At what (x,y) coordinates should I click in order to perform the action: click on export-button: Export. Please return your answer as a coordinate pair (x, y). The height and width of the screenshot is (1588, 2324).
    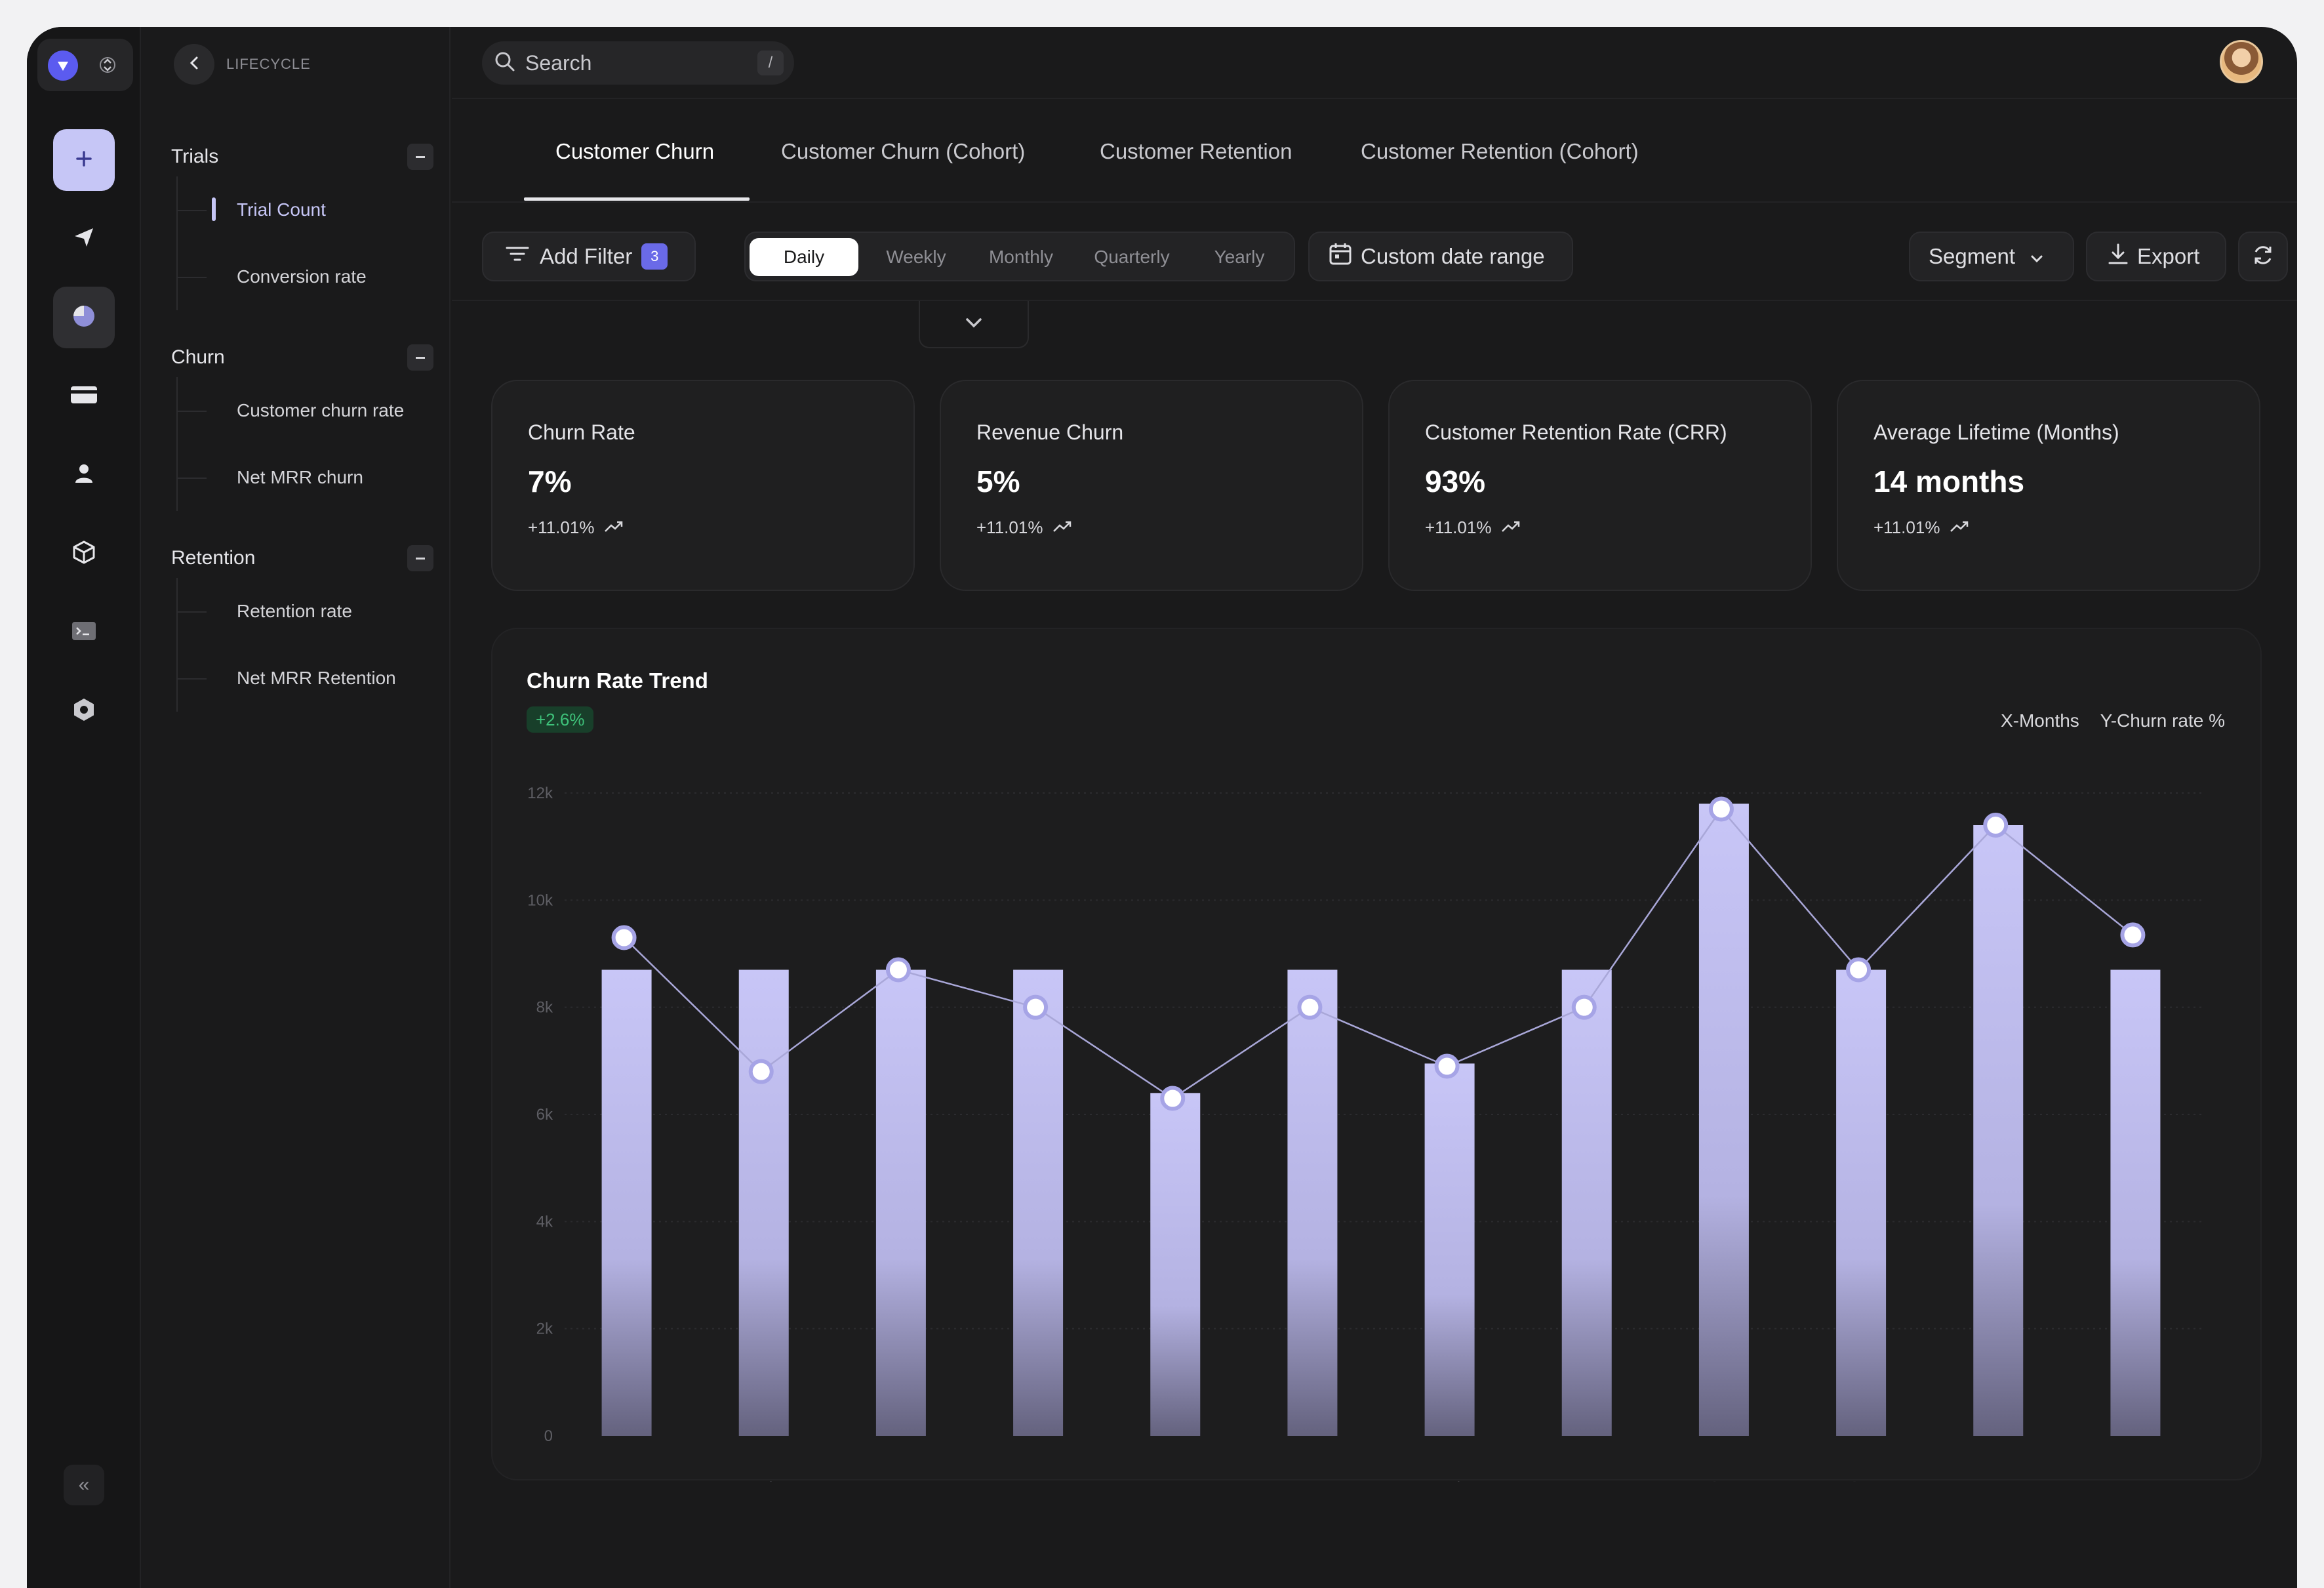
    Looking at the image, I should click on (2156, 256).